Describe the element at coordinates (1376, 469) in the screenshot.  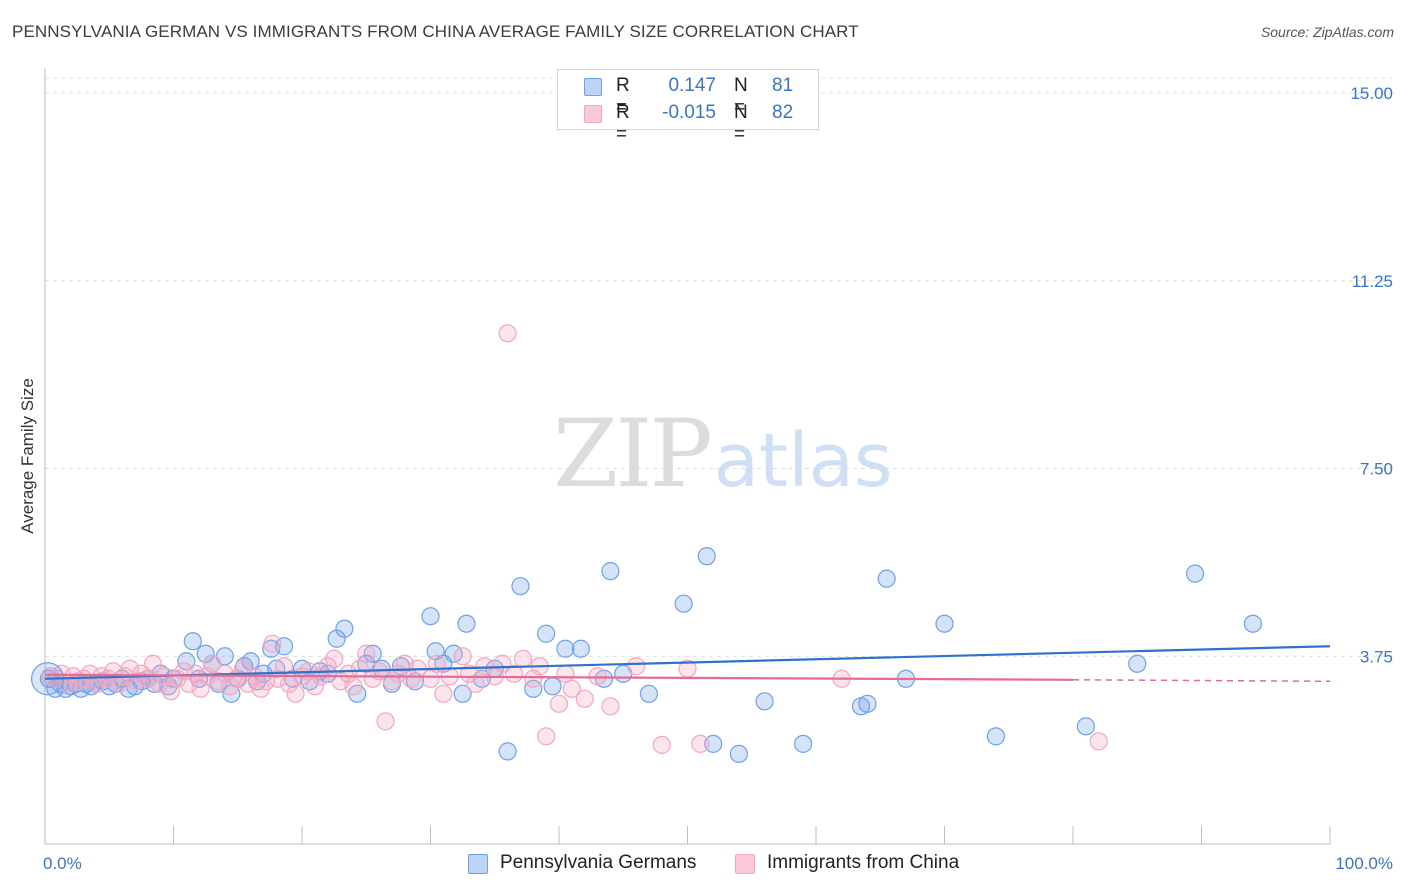
I see `y-tick-label: 7.50` at that location.